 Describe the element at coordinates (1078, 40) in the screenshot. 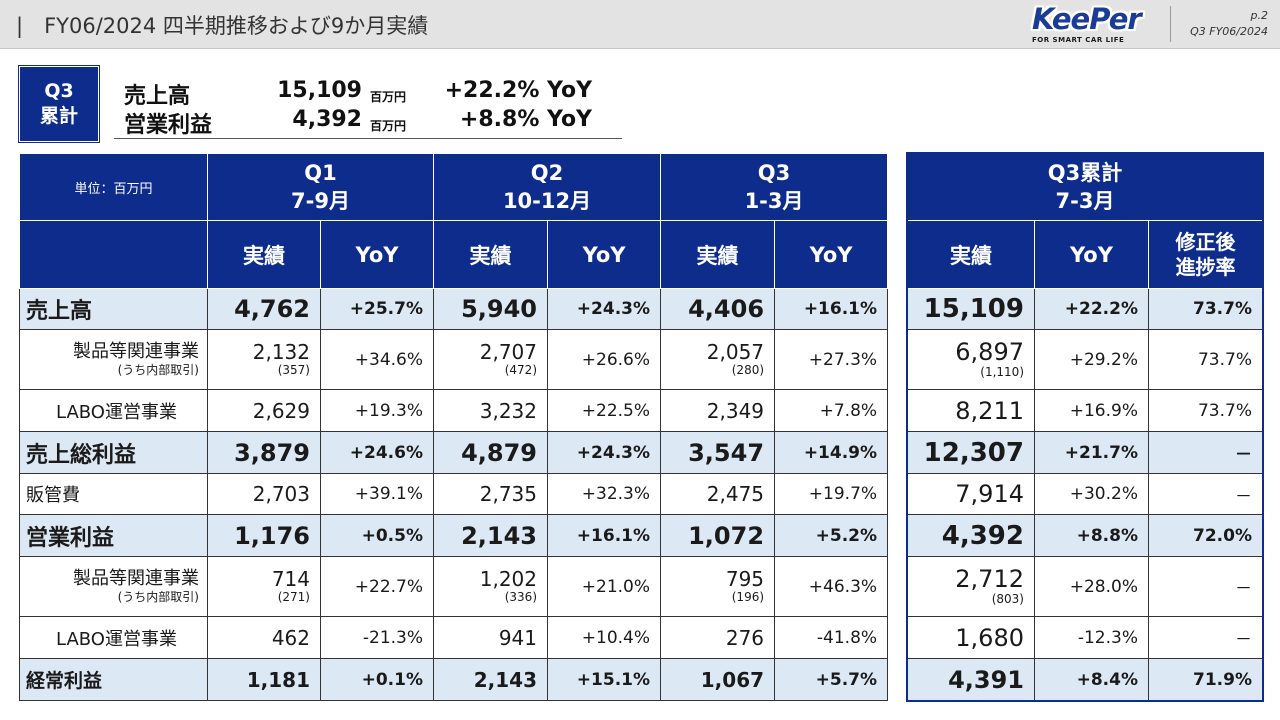

I see `logo-tagline: FOR SMART CAR LIFE` at that location.